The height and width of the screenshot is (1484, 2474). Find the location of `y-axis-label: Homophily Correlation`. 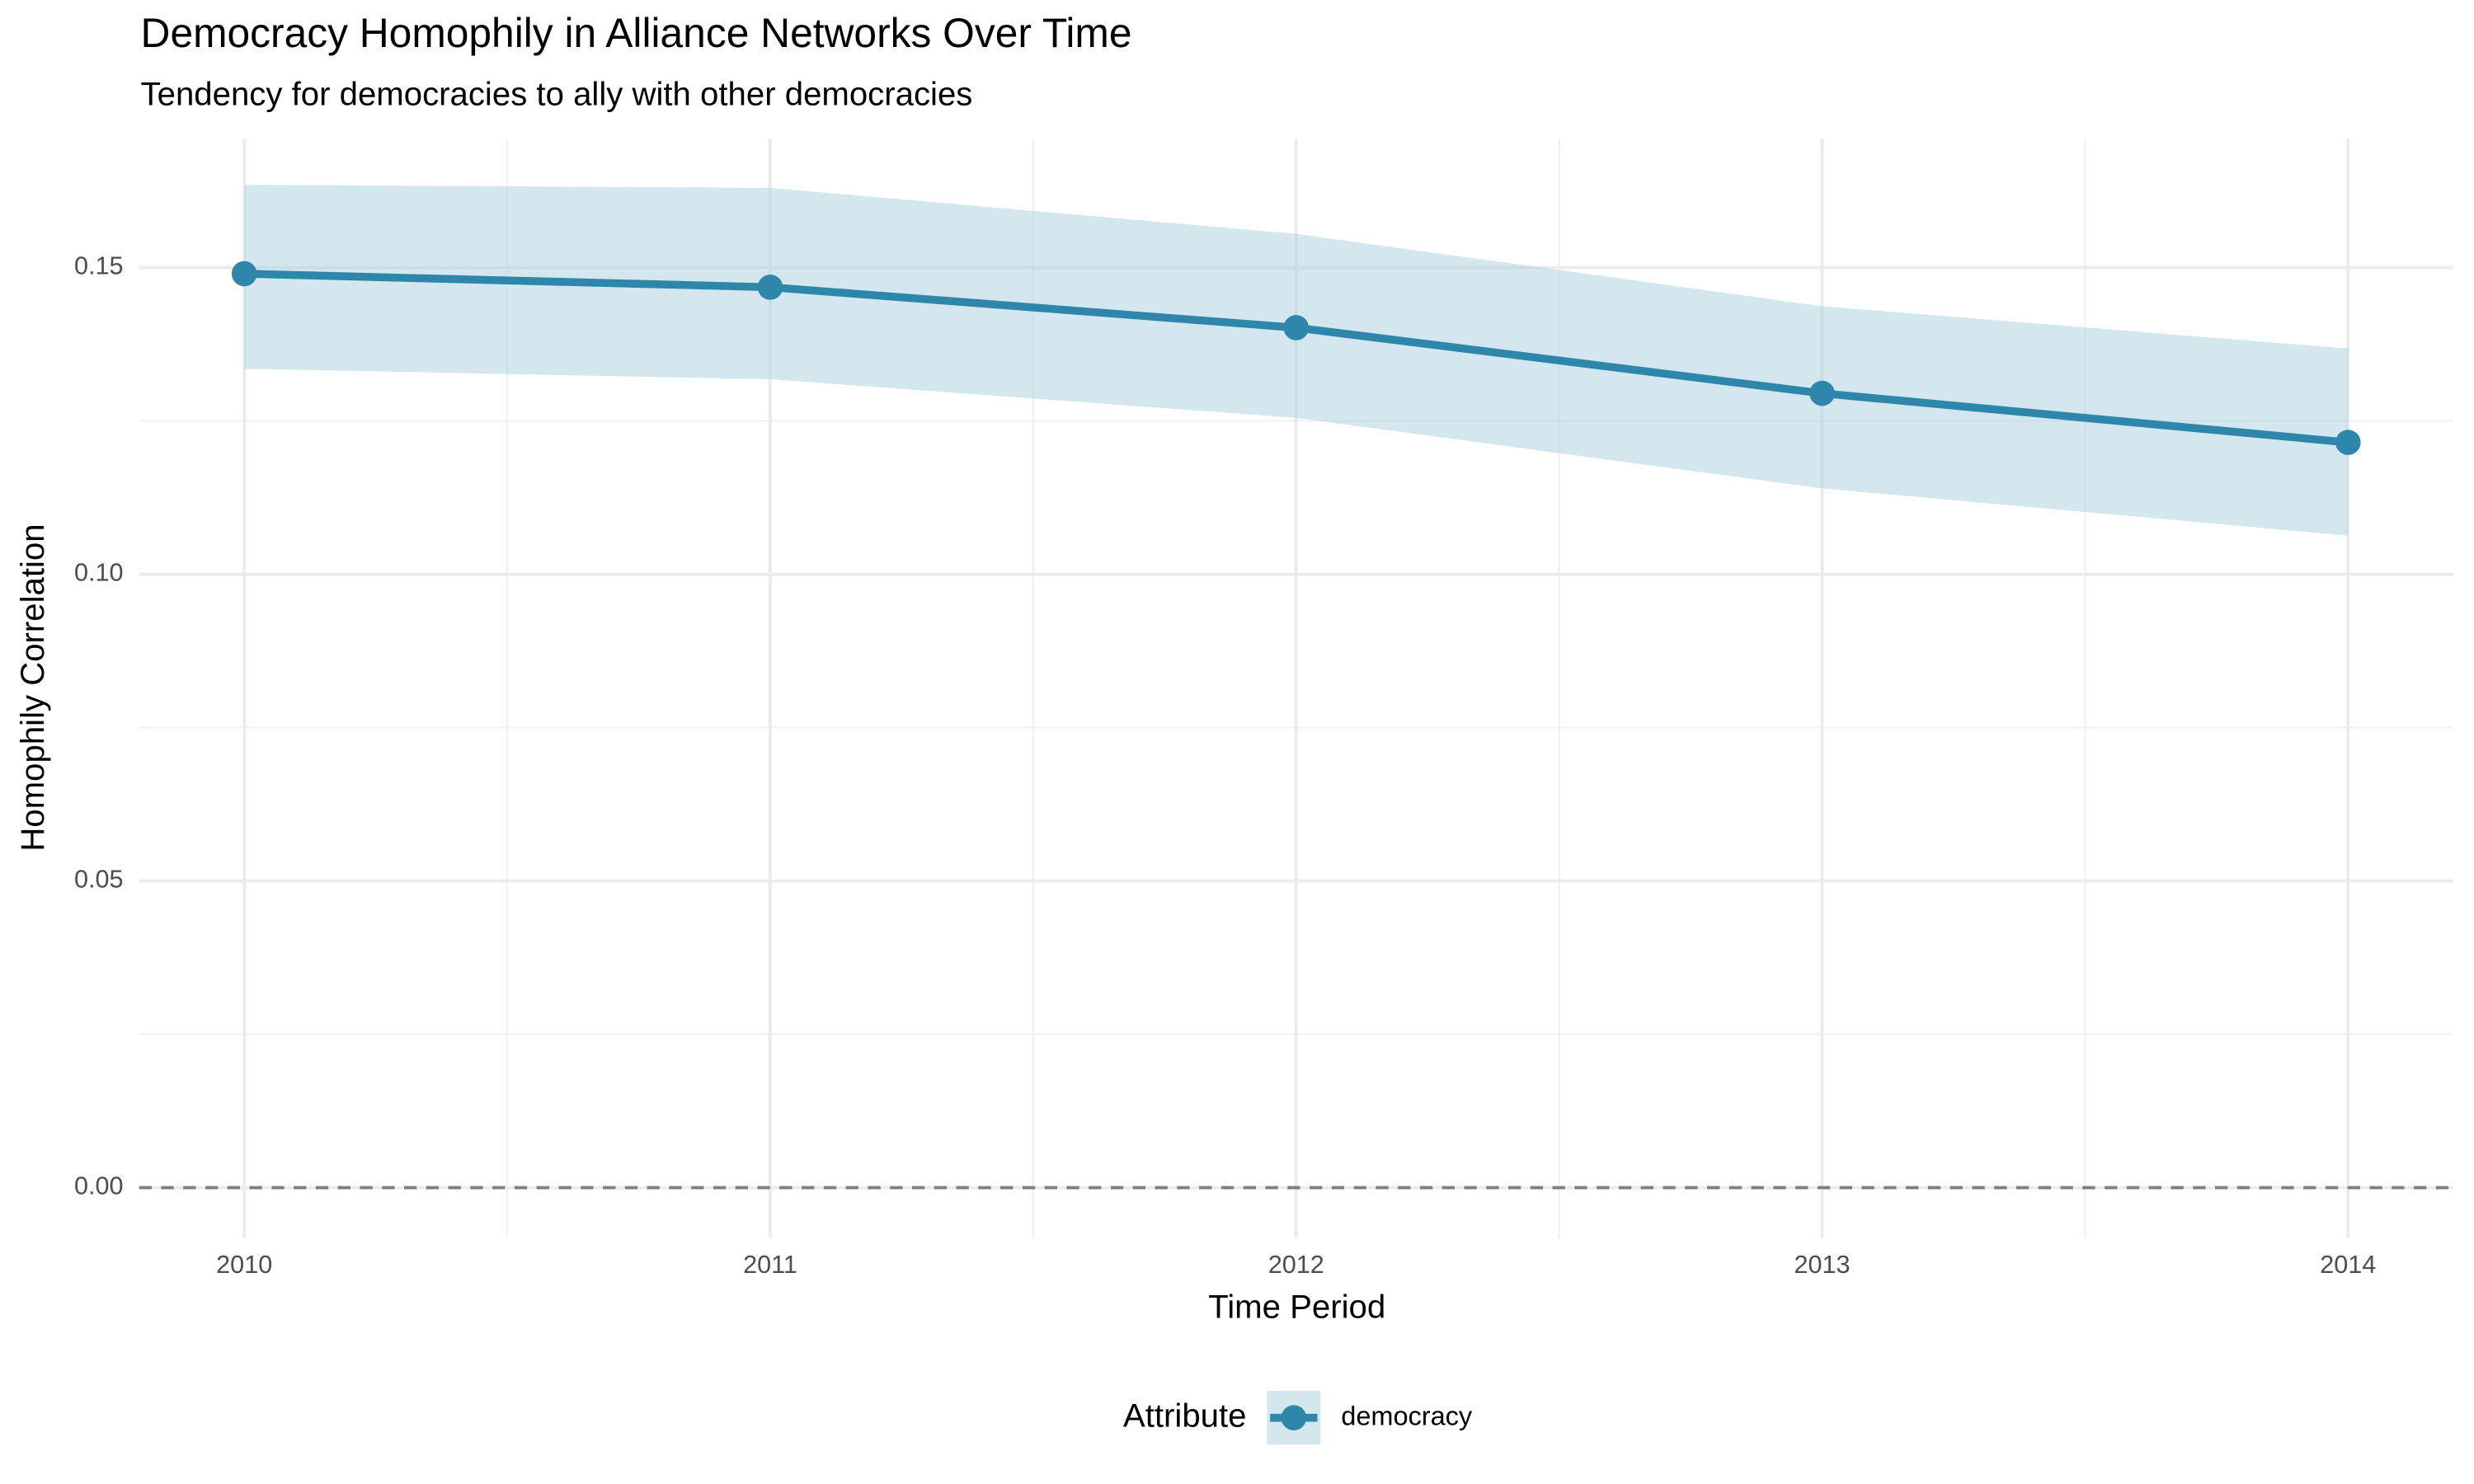

y-axis-label: Homophily Correlation is located at coordinates (32, 687).